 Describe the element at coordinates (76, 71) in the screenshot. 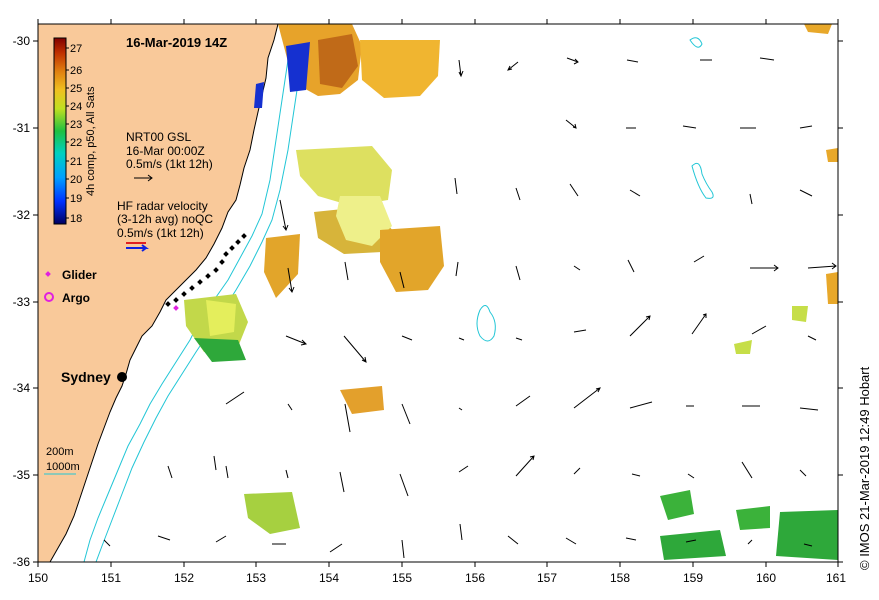

I see `colorbar-tick-26: 26` at that location.